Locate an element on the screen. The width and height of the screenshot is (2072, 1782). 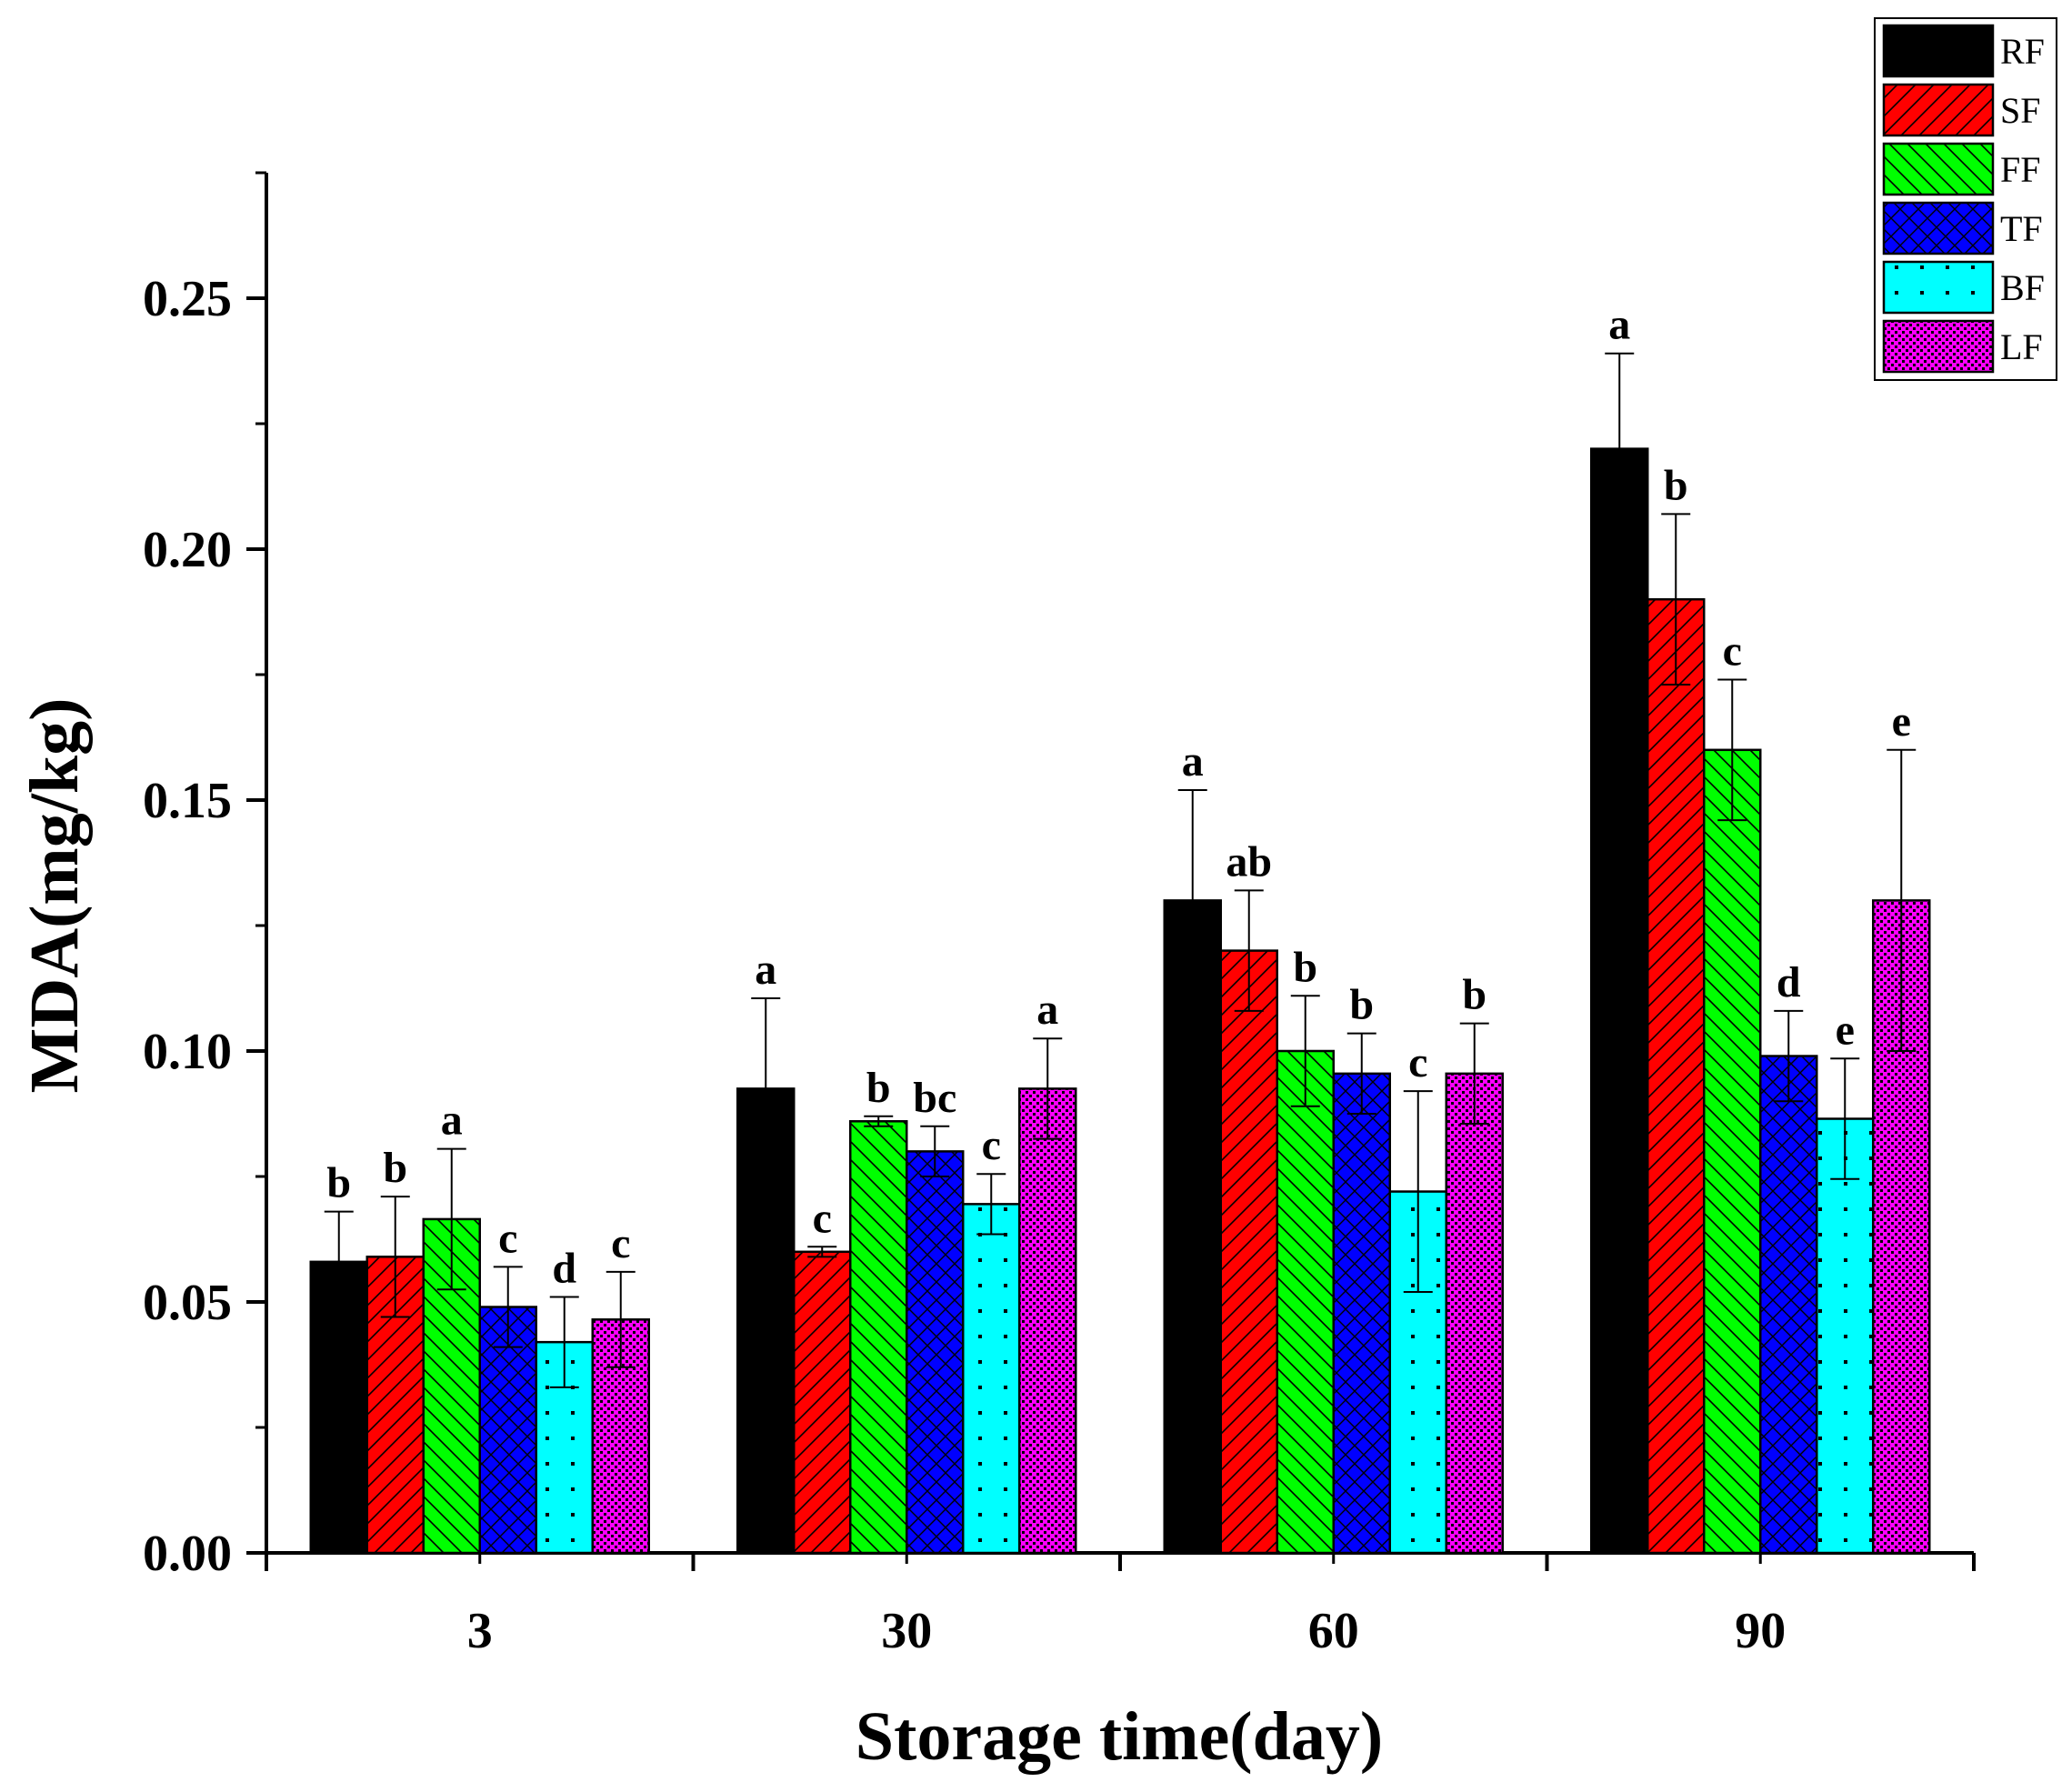
legend-swatch-bf is located at coordinates (1938, 288).